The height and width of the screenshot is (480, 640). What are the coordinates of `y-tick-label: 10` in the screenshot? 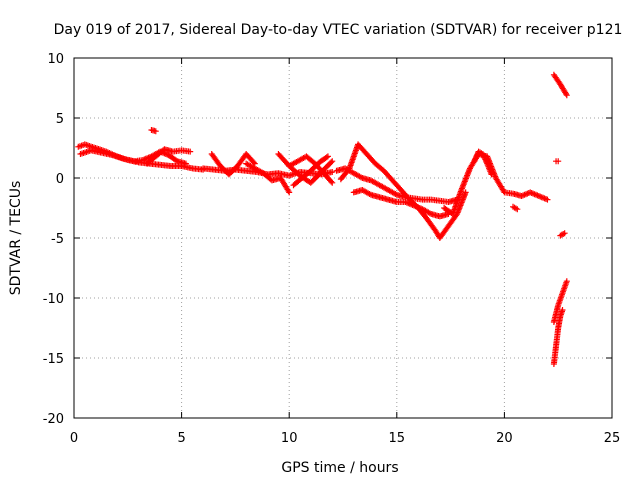 It's located at (55, 59).